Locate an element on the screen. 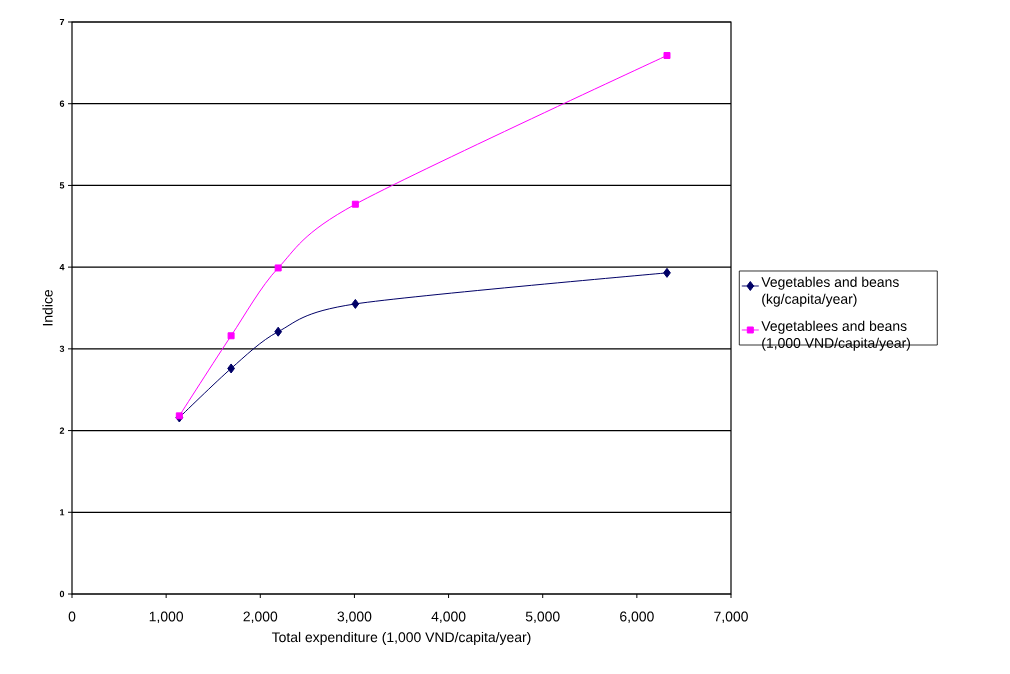 The width and height of the screenshot is (1010, 674). y-tick-label: 0 is located at coordinates (62, 594).